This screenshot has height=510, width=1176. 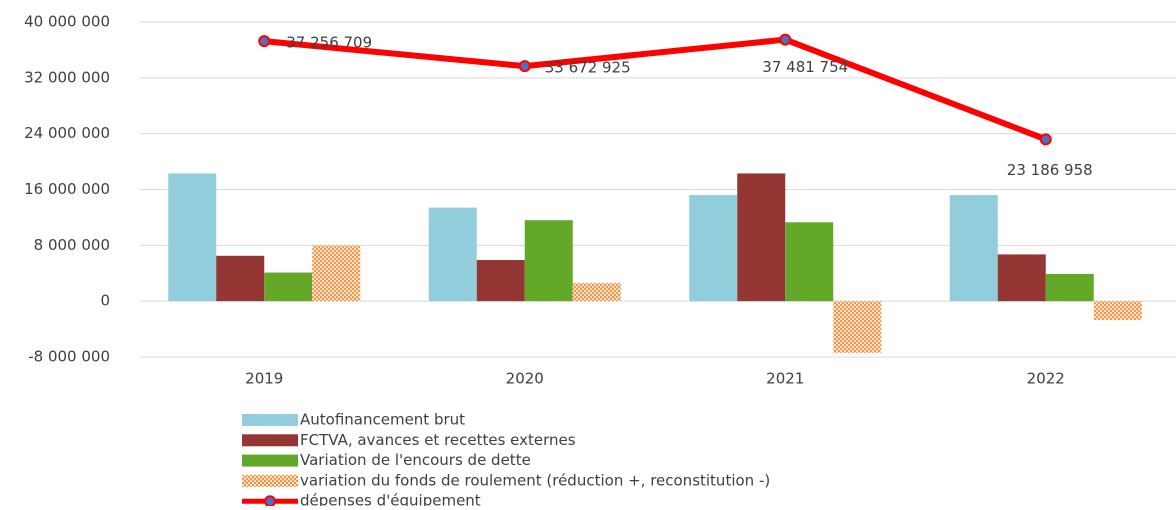 I want to click on y-tick-label: 0, so click(x=105, y=301).